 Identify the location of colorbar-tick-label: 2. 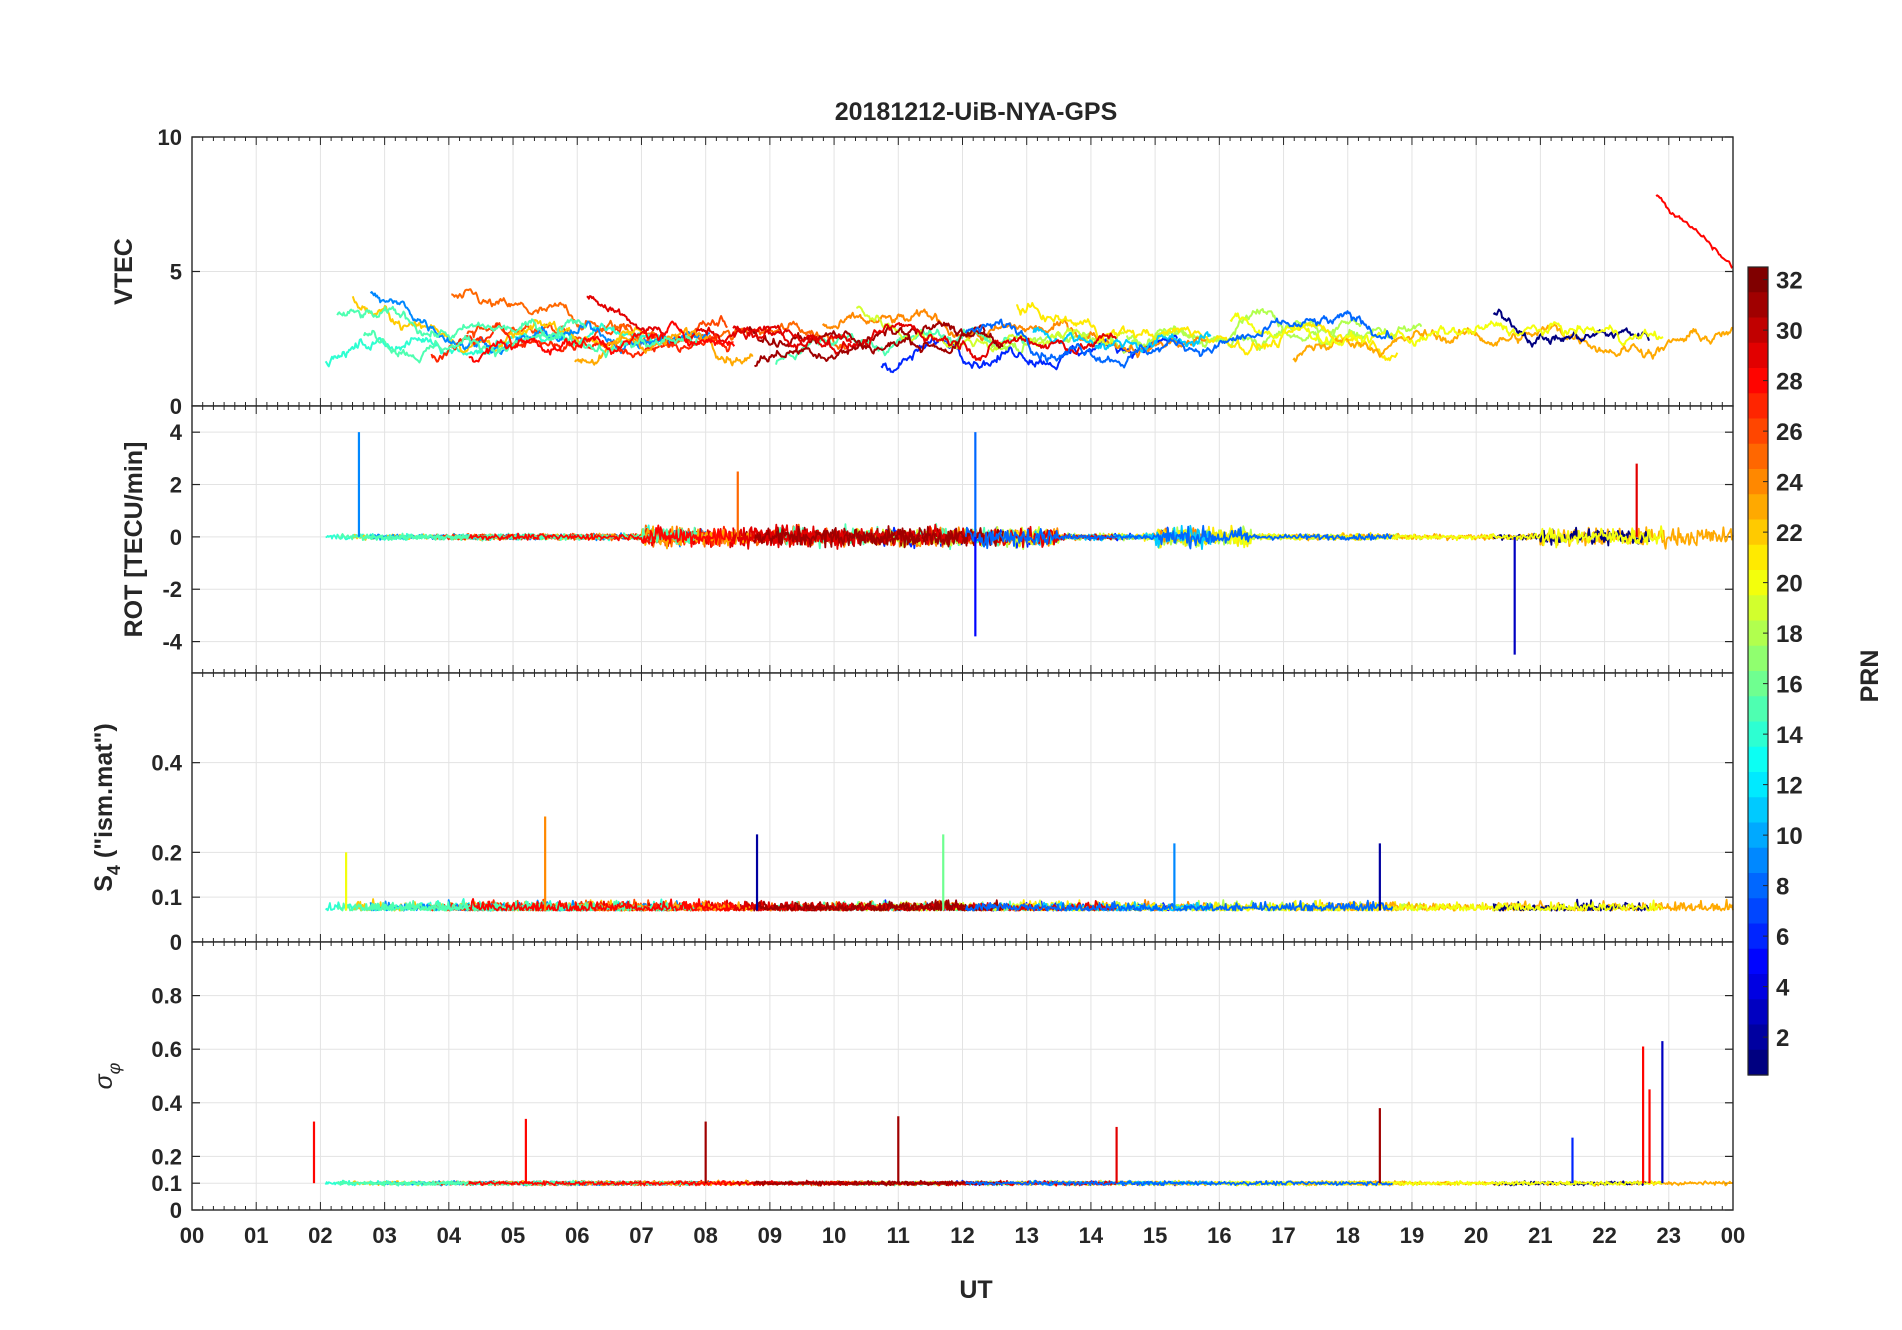
(1782, 1038).